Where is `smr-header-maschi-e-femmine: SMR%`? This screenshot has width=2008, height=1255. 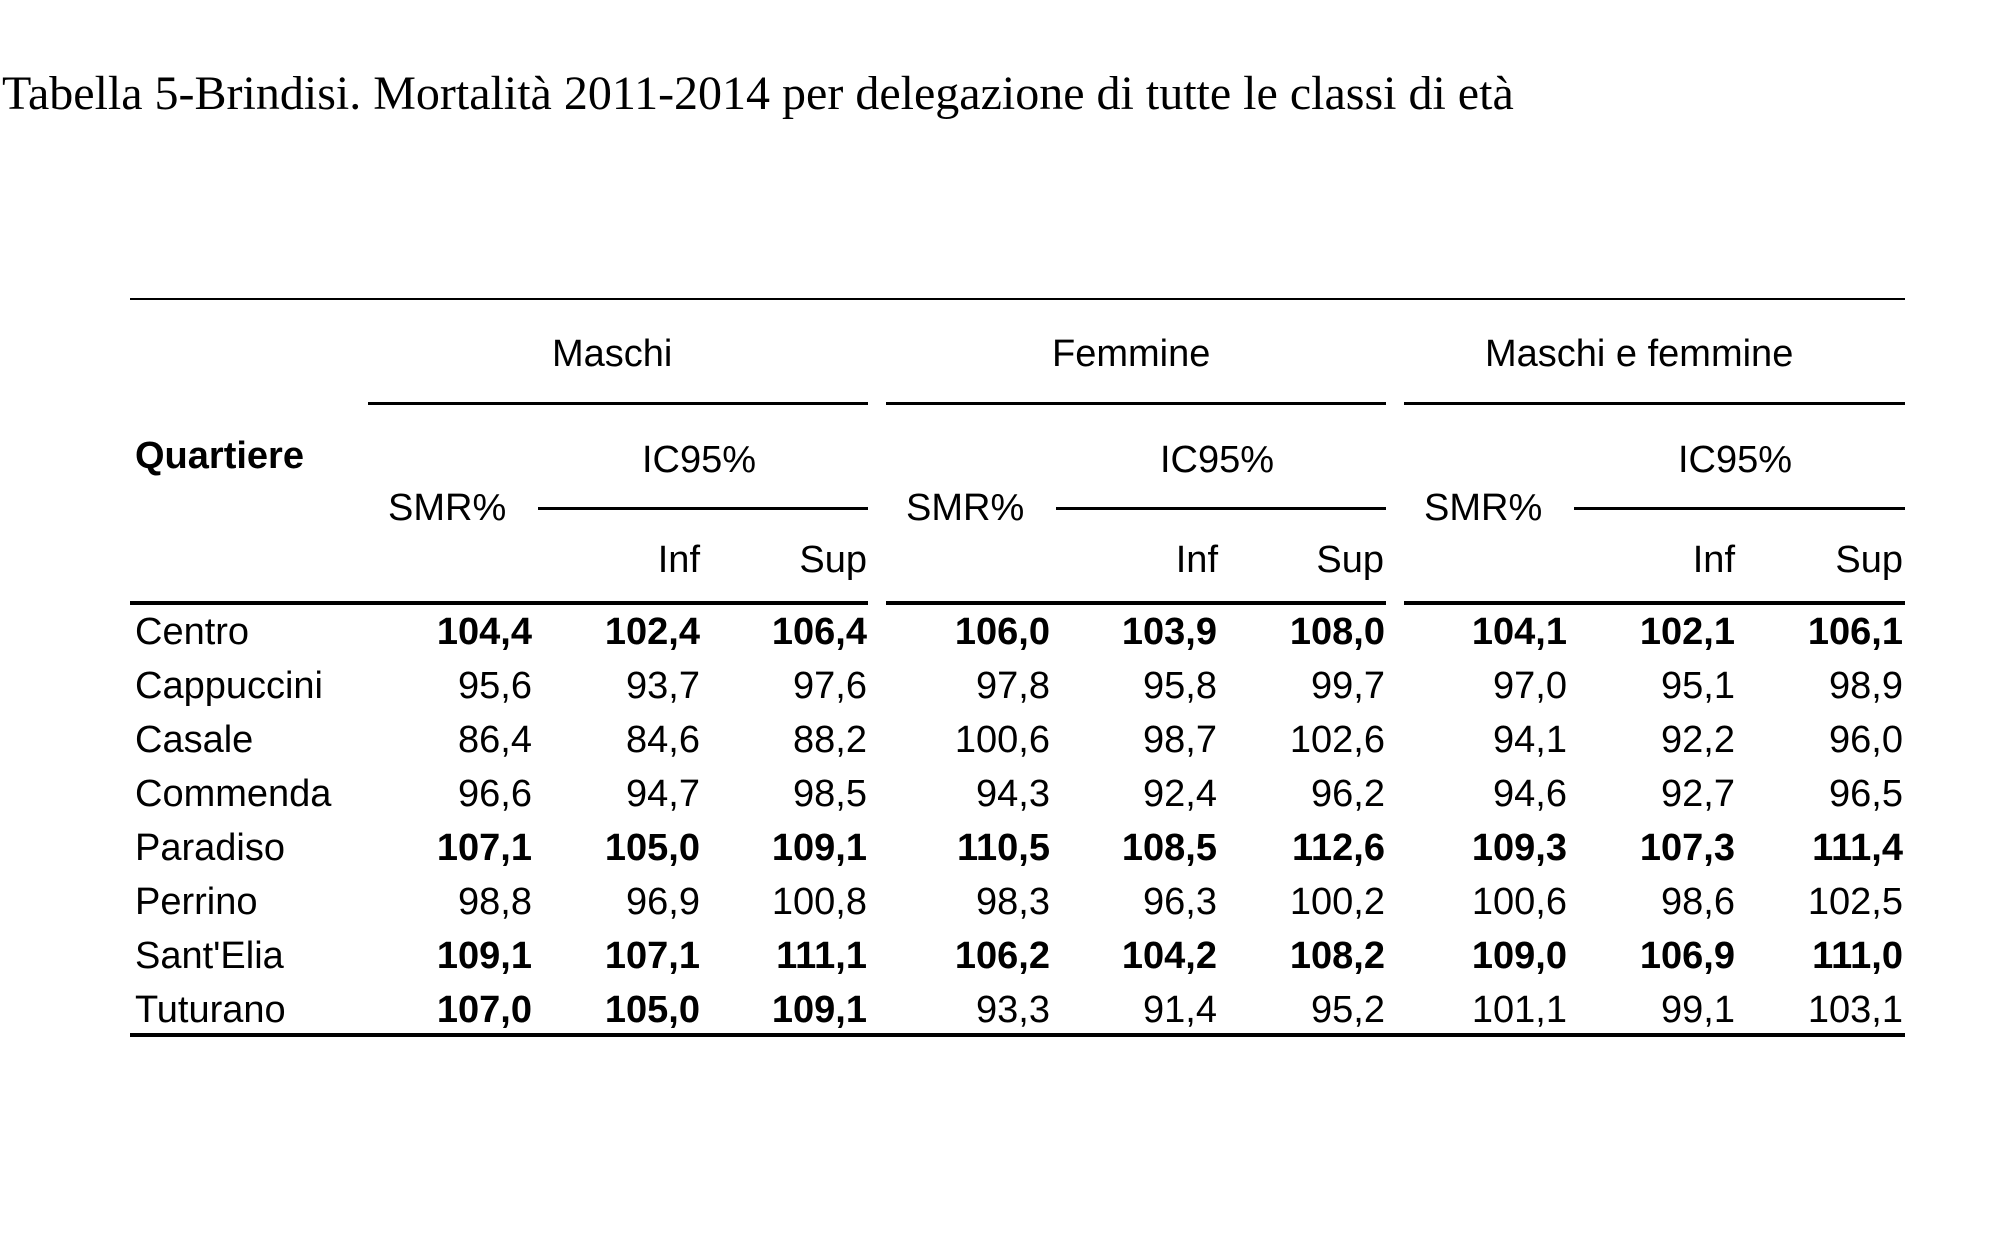 smr-header-maschi-e-femmine: SMR% is located at coordinates (1483, 508).